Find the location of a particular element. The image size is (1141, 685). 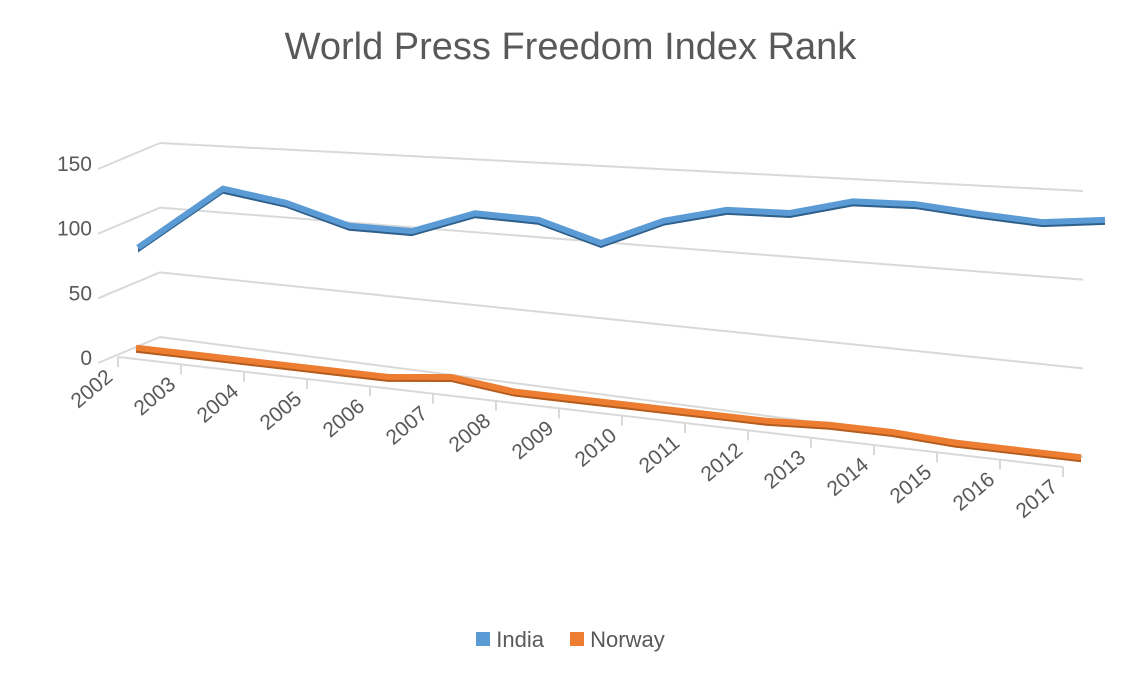

x-tick-label: 2013 is located at coordinates (785, 470).